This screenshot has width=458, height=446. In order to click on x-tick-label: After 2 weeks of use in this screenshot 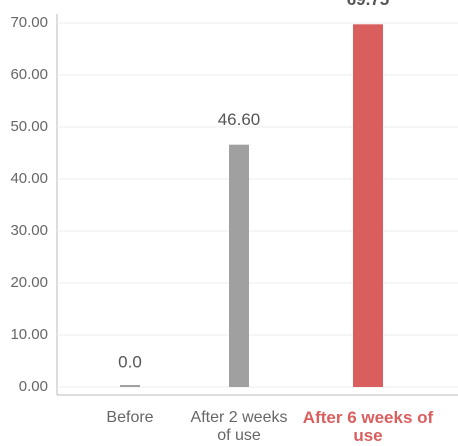, I will do `click(239, 426)`.